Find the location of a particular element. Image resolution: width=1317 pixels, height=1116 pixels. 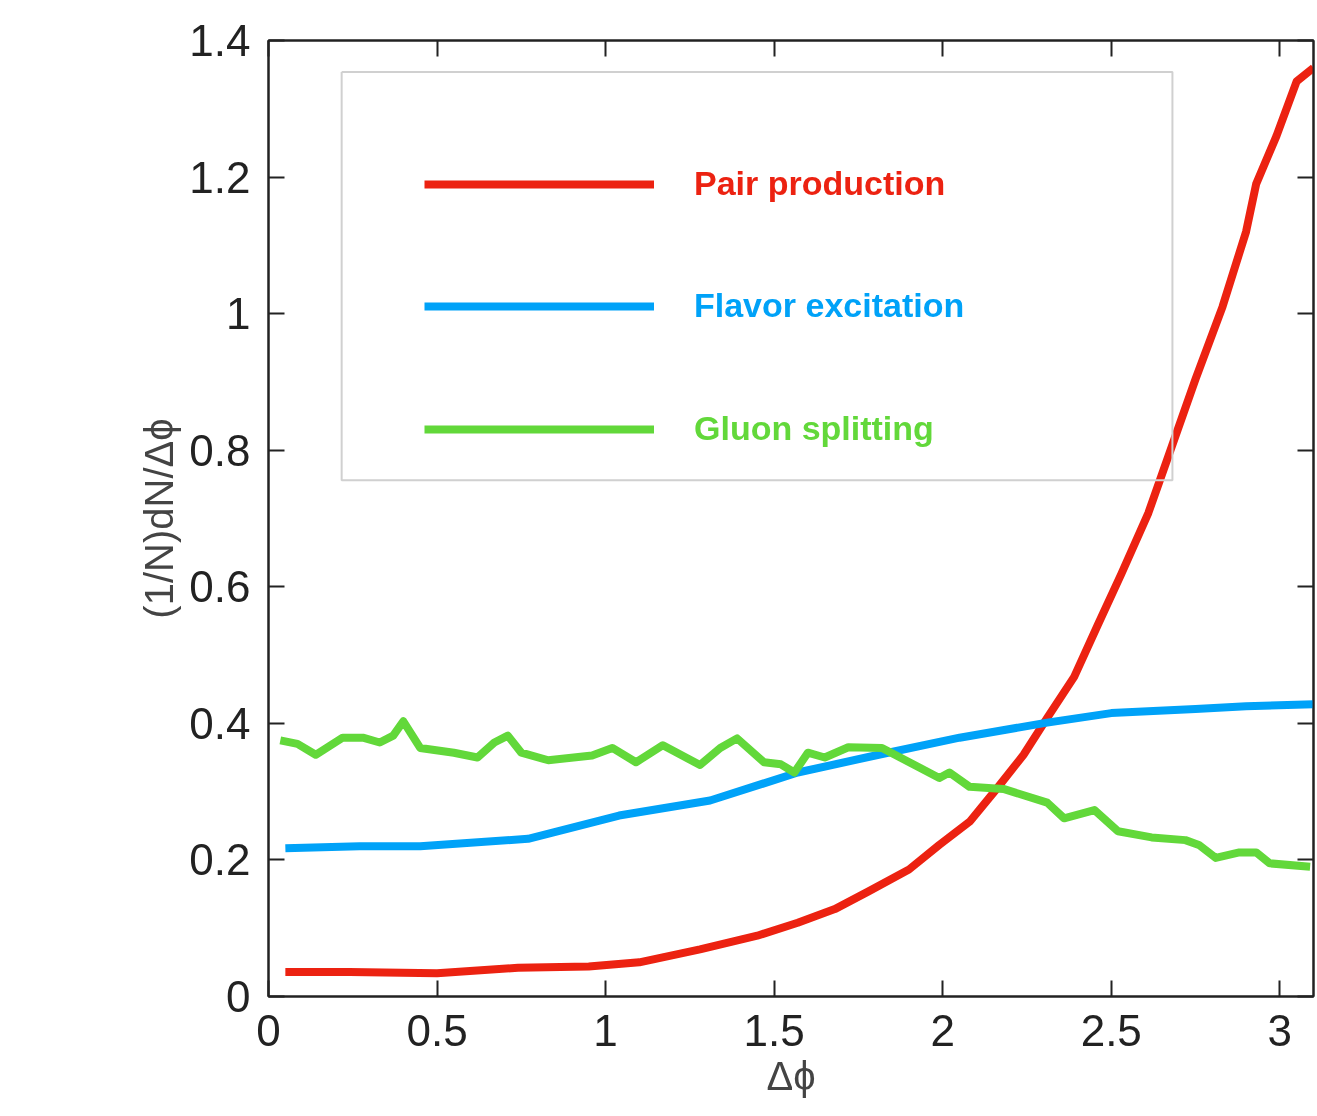

y-tick-label: 0.6 is located at coordinates (220, 587).